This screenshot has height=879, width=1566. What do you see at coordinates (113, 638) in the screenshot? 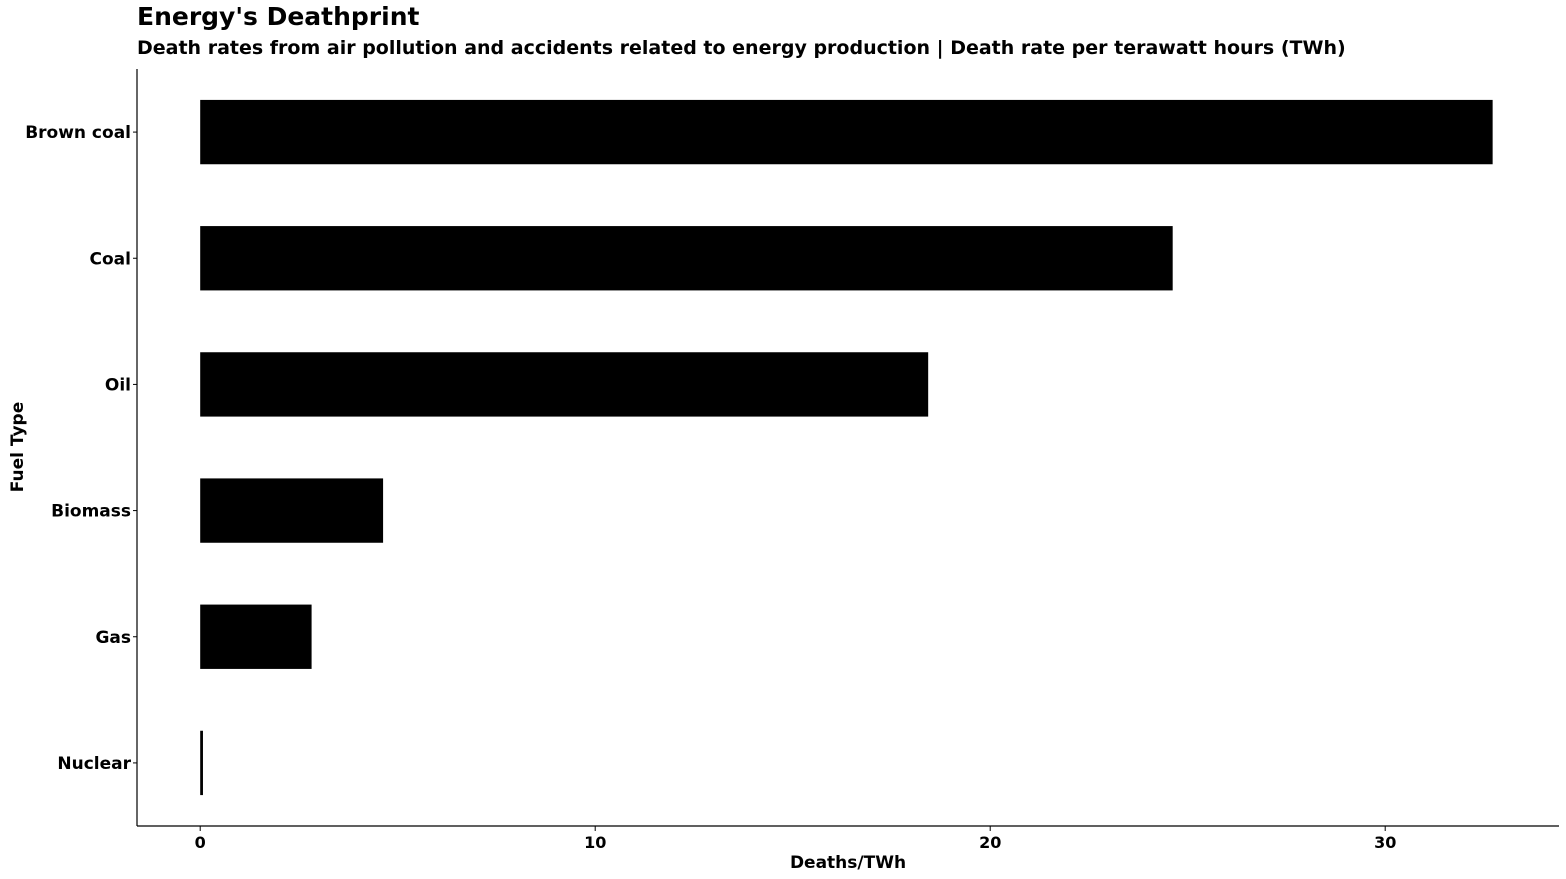
I see `y-tick-label: Gas` at bounding box center [113, 638].